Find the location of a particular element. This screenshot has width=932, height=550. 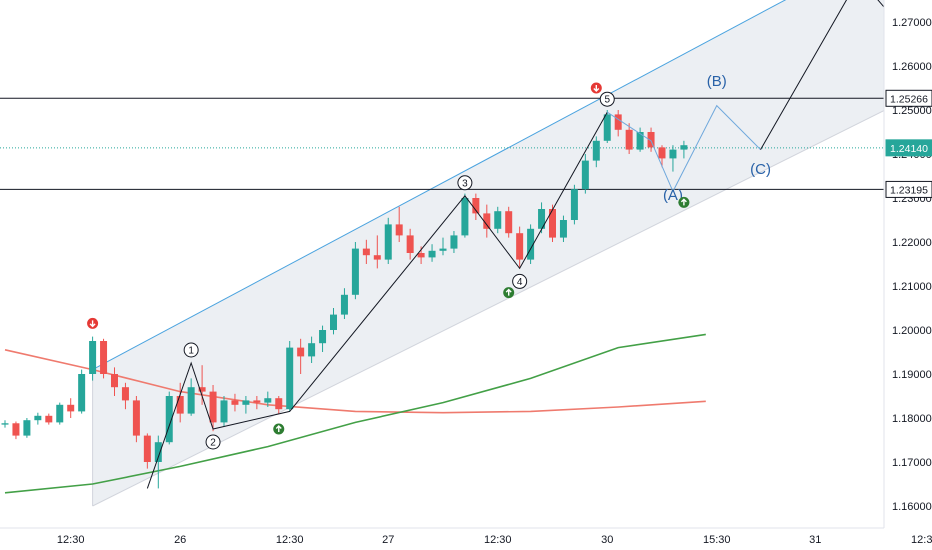

wave-count-label: 2 is located at coordinates (213, 443).